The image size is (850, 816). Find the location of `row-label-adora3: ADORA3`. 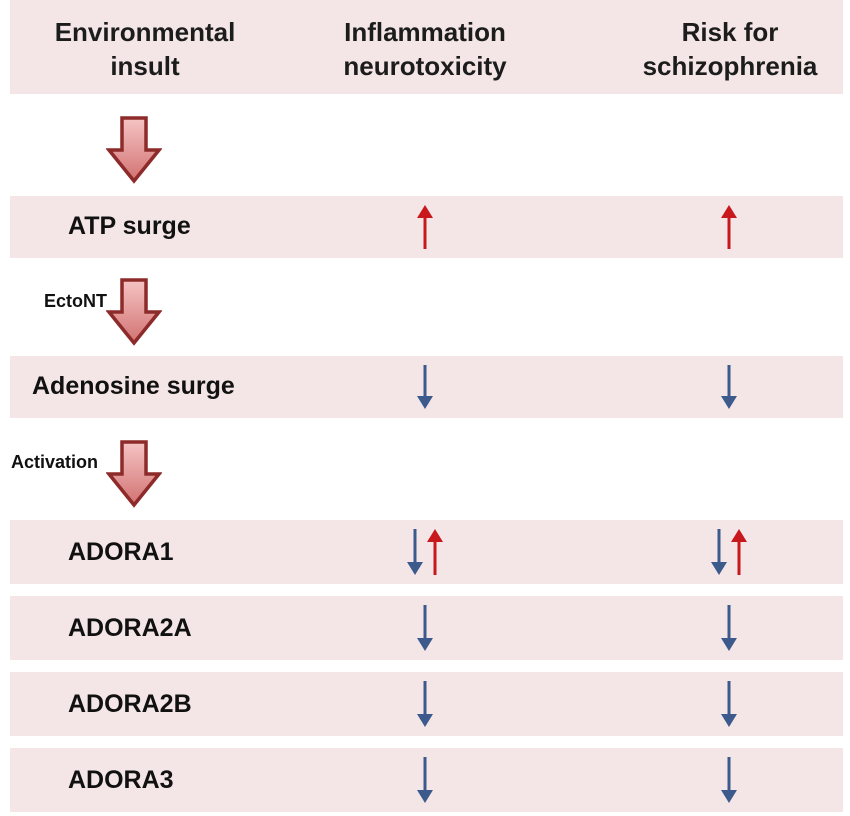

row-label-adora3: ADORA3 is located at coordinates (121, 780).